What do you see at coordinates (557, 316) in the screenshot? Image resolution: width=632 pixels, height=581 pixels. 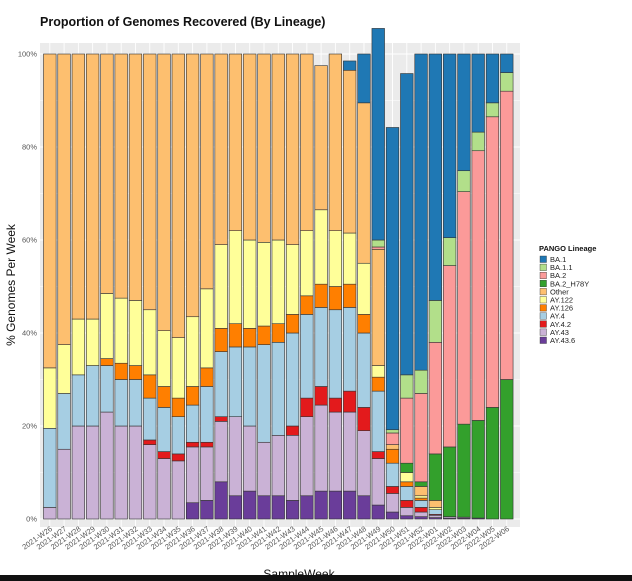 I see `legend-label: AY.4` at bounding box center [557, 316].